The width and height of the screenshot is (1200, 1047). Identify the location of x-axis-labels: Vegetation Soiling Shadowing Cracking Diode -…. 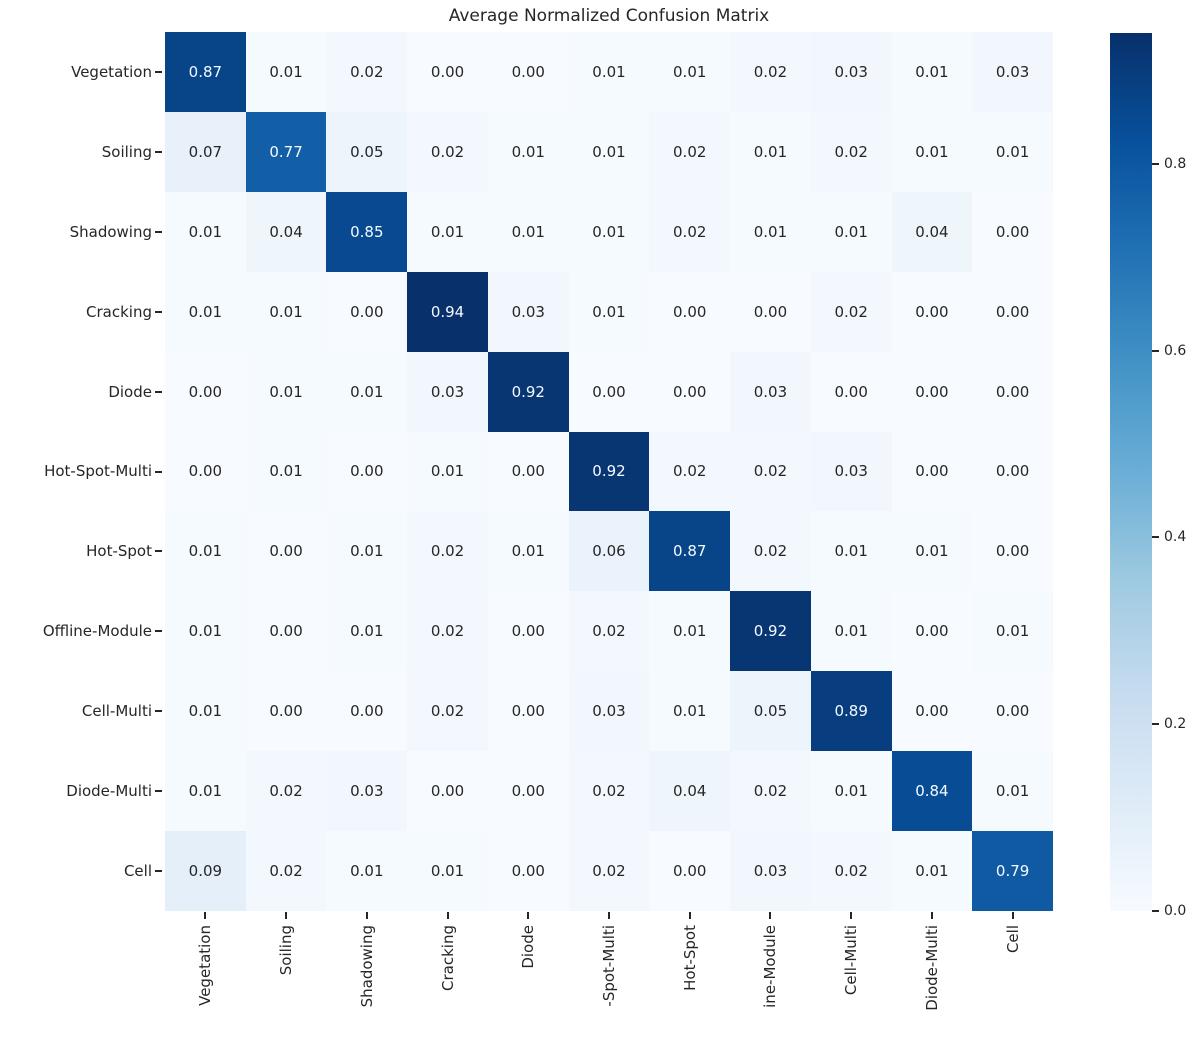
(609, 986).